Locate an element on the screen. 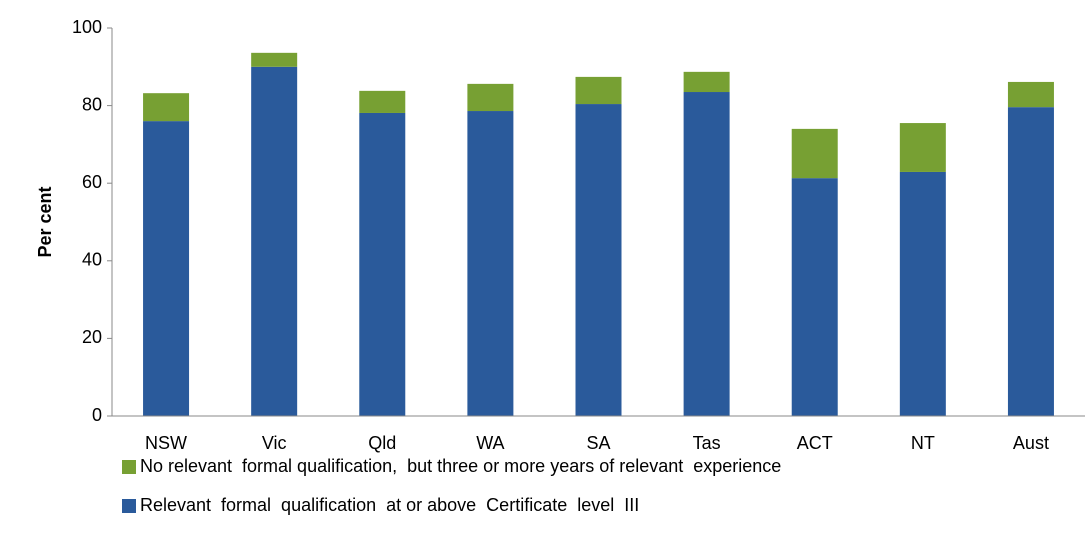 The width and height of the screenshot is (1088, 542). y-tick-label: 0 is located at coordinates (97, 415).